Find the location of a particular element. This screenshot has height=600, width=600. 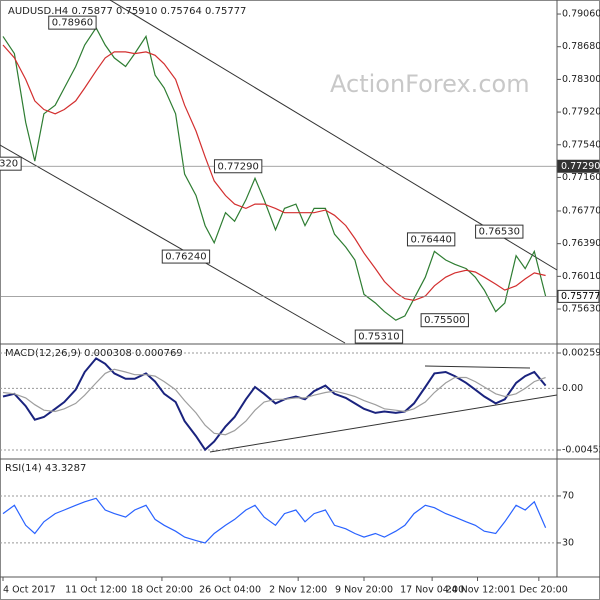

y-tick-label: 0.76010 is located at coordinates (581, 276).